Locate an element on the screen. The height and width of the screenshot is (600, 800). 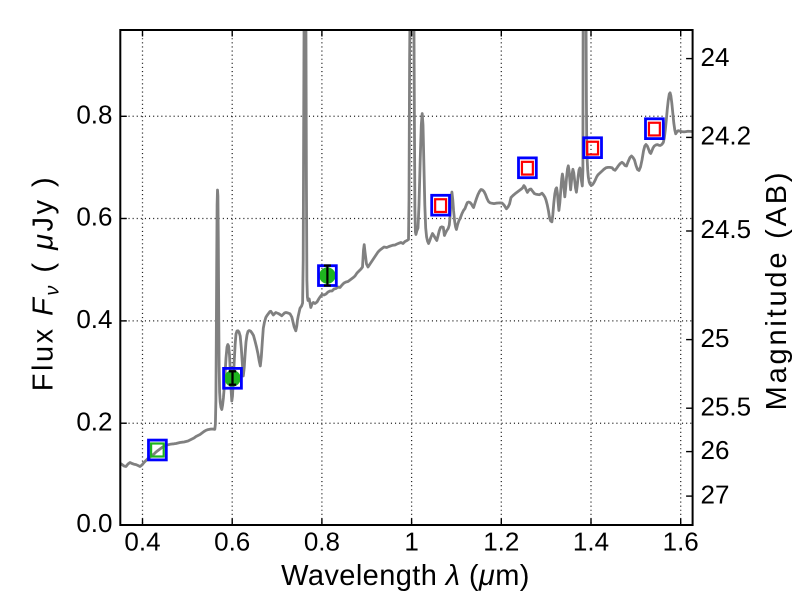
svg-text: Wavelength λ (μm) is located at coordinates (405, 576).